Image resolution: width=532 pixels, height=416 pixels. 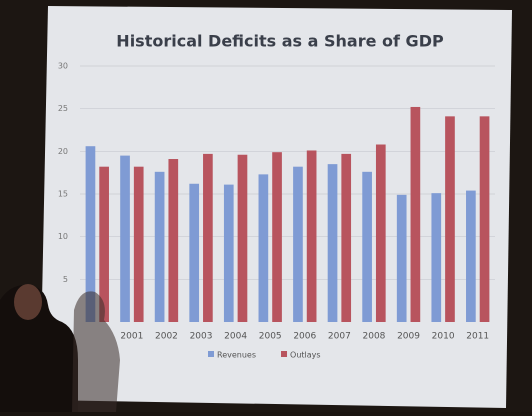 What do you see at coordinates (166, 337) in the screenshot?
I see `x-tick-label: 2002` at bounding box center [166, 337].